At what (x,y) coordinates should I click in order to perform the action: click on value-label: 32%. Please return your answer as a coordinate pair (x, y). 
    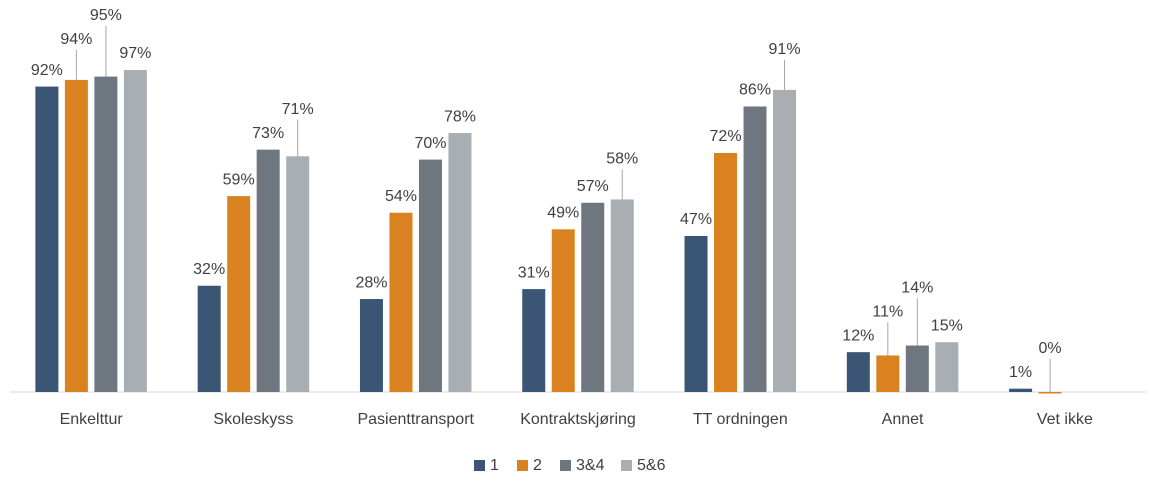
    Looking at the image, I should click on (209, 269).